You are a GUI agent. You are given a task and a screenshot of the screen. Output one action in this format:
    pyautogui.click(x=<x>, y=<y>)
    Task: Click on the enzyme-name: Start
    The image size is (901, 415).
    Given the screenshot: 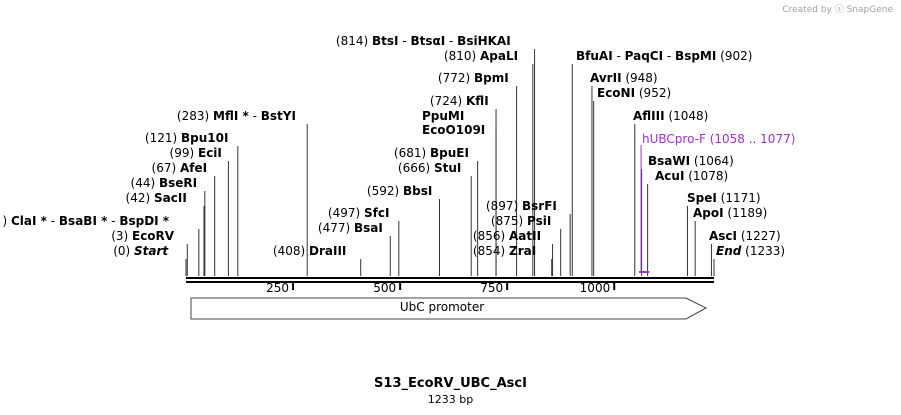 What is the action you would take?
    pyautogui.click(x=151, y=251)
    